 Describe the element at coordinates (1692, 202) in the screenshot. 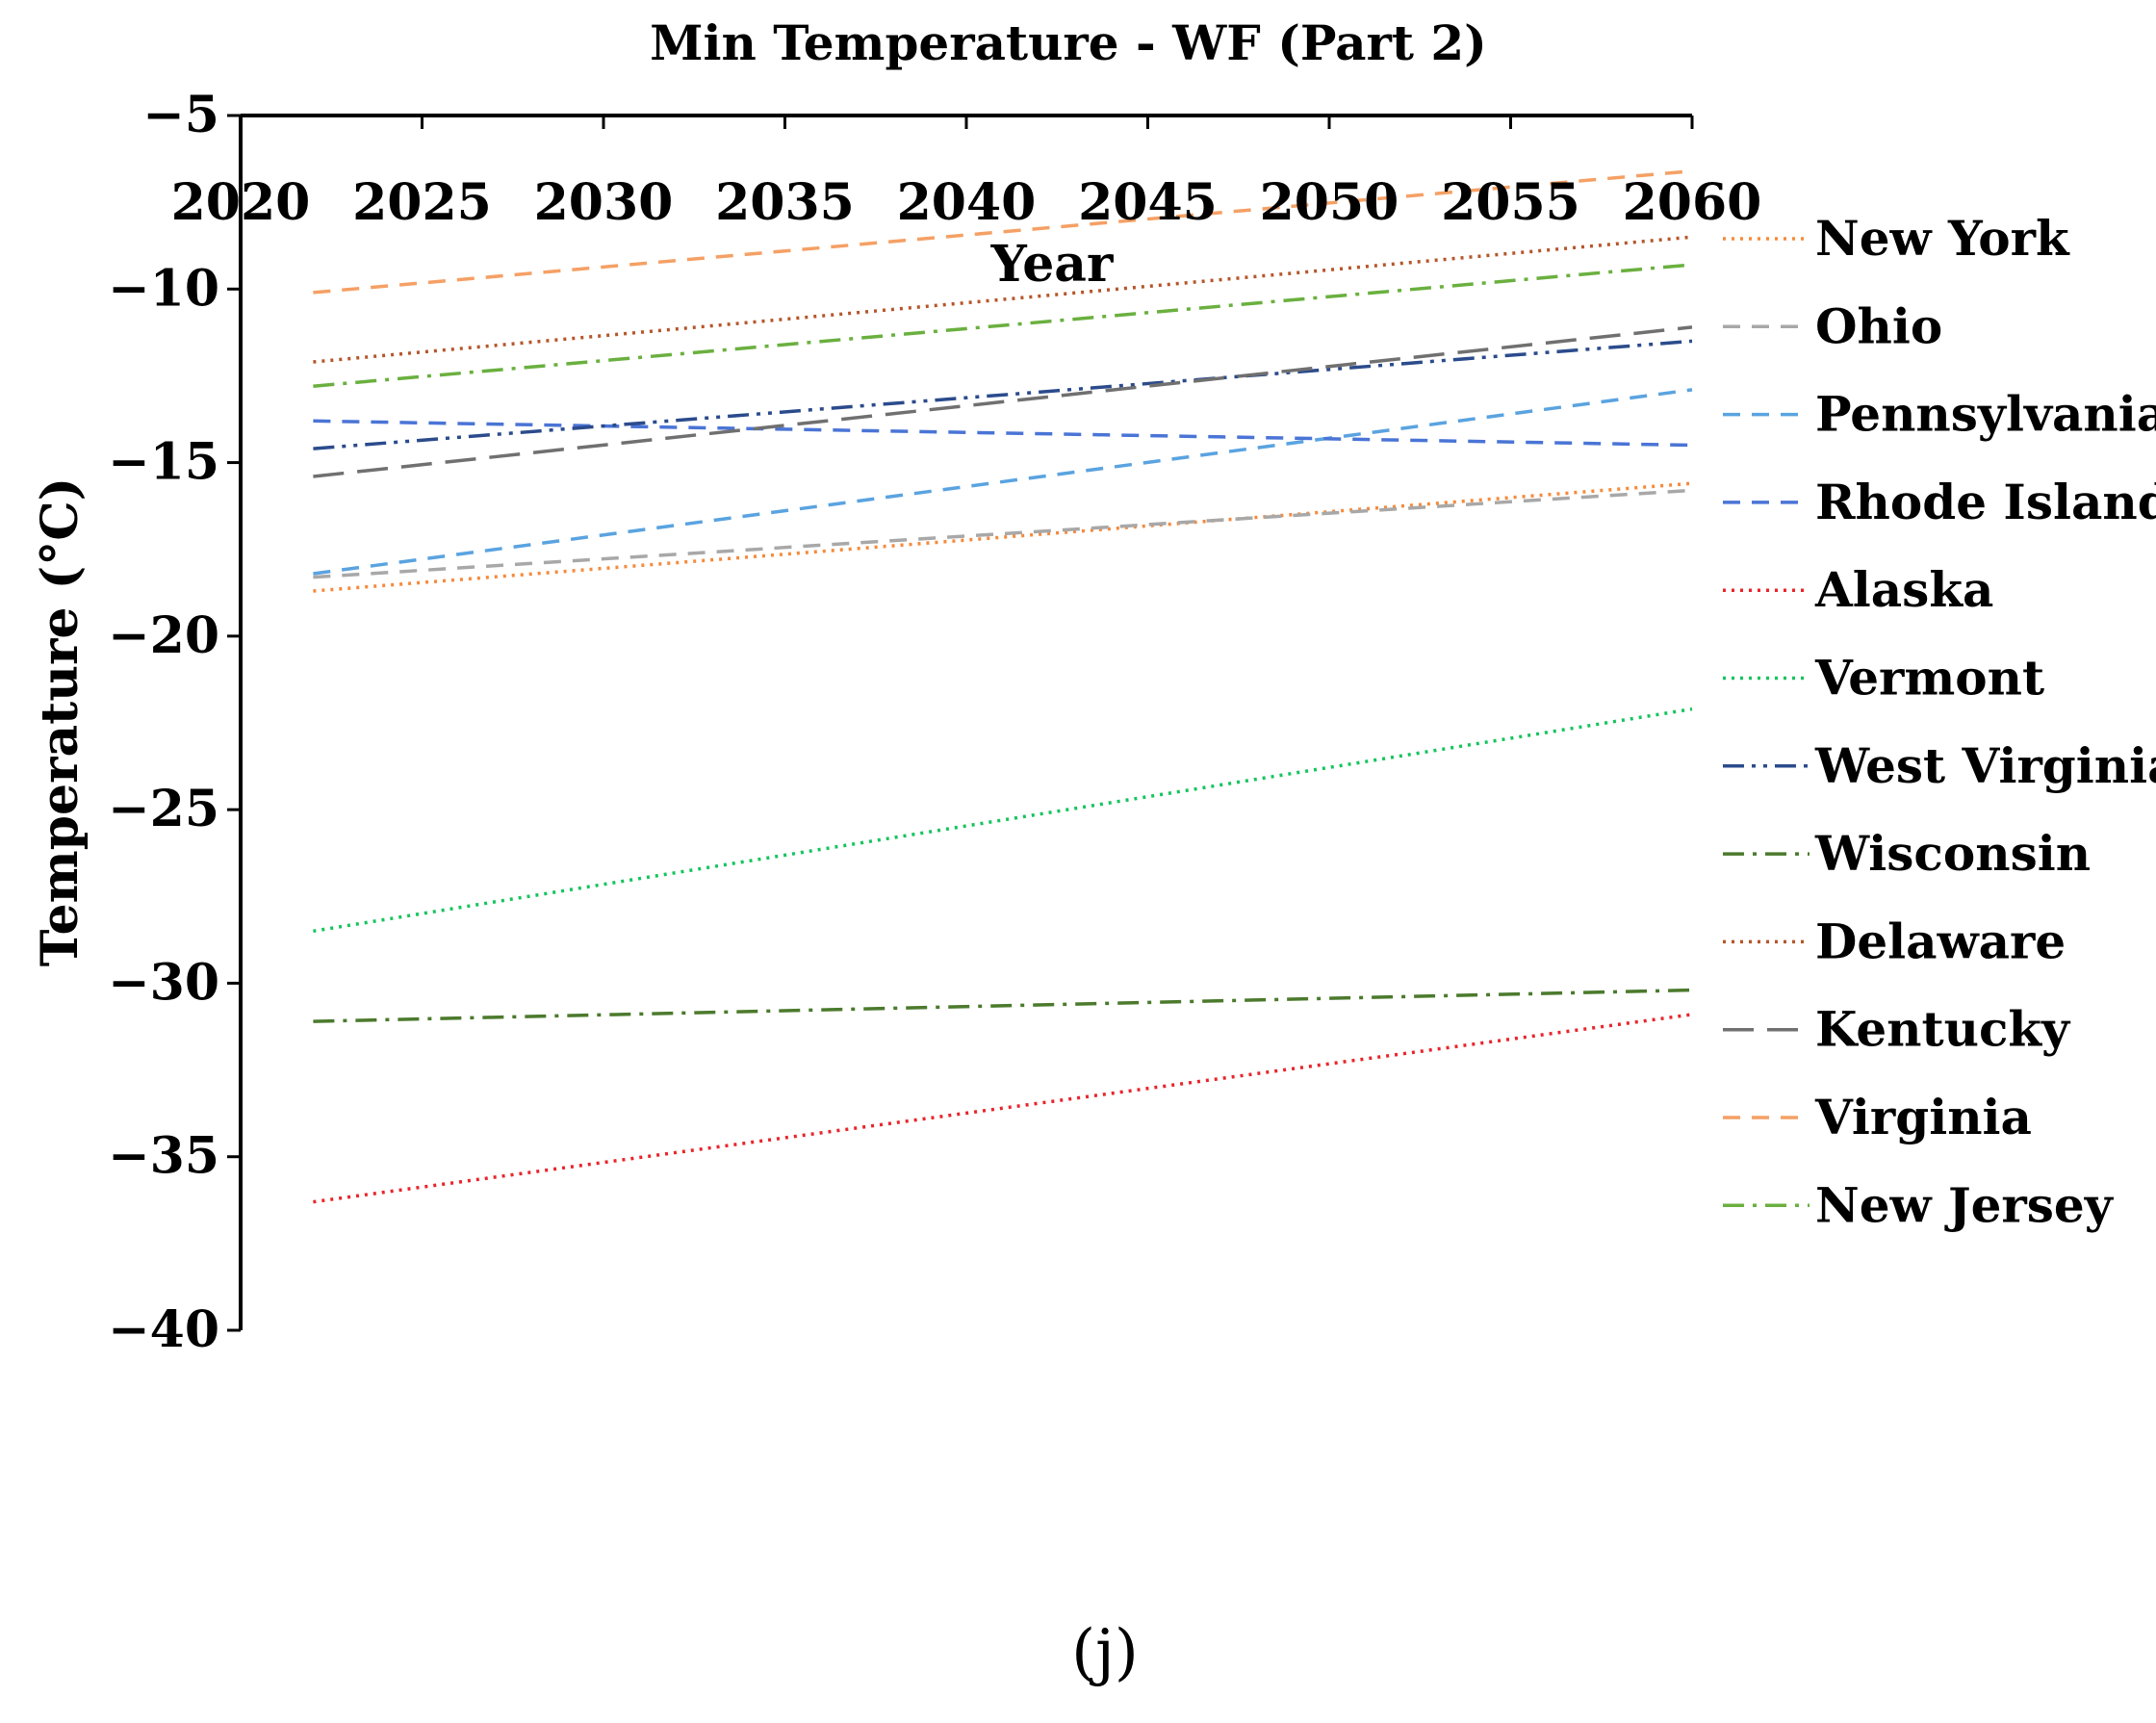

I see `x-tick-label: 2060` at that location.